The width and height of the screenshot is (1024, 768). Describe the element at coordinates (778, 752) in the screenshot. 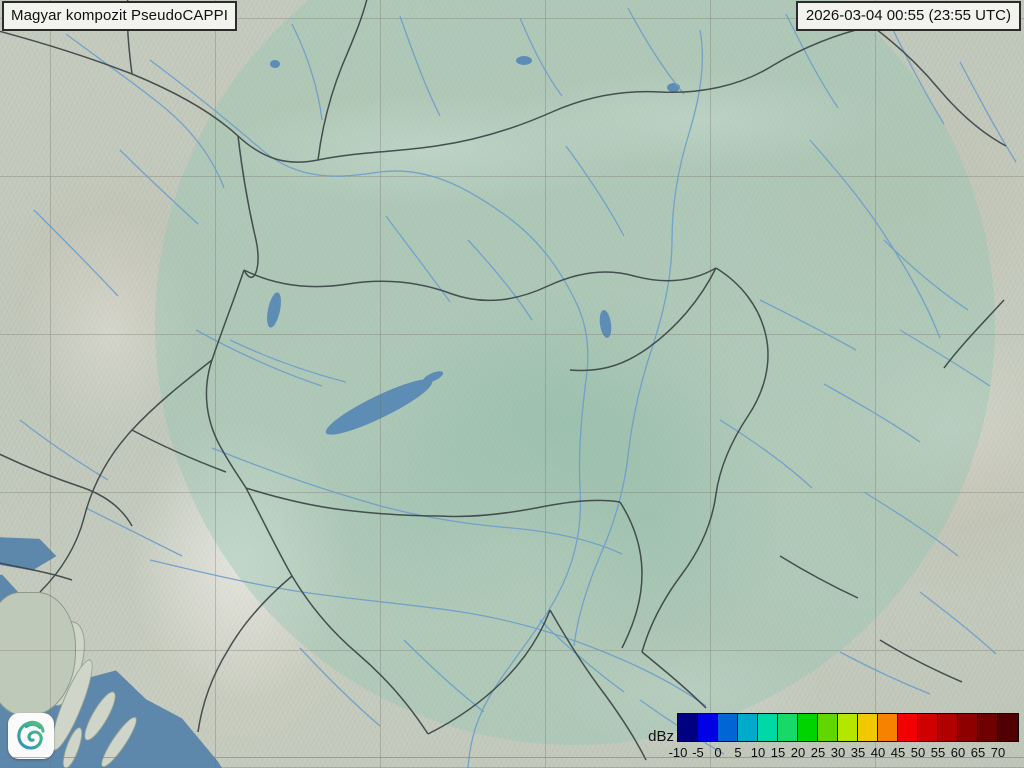

I see `dbz-tick-15: 15` at that location.